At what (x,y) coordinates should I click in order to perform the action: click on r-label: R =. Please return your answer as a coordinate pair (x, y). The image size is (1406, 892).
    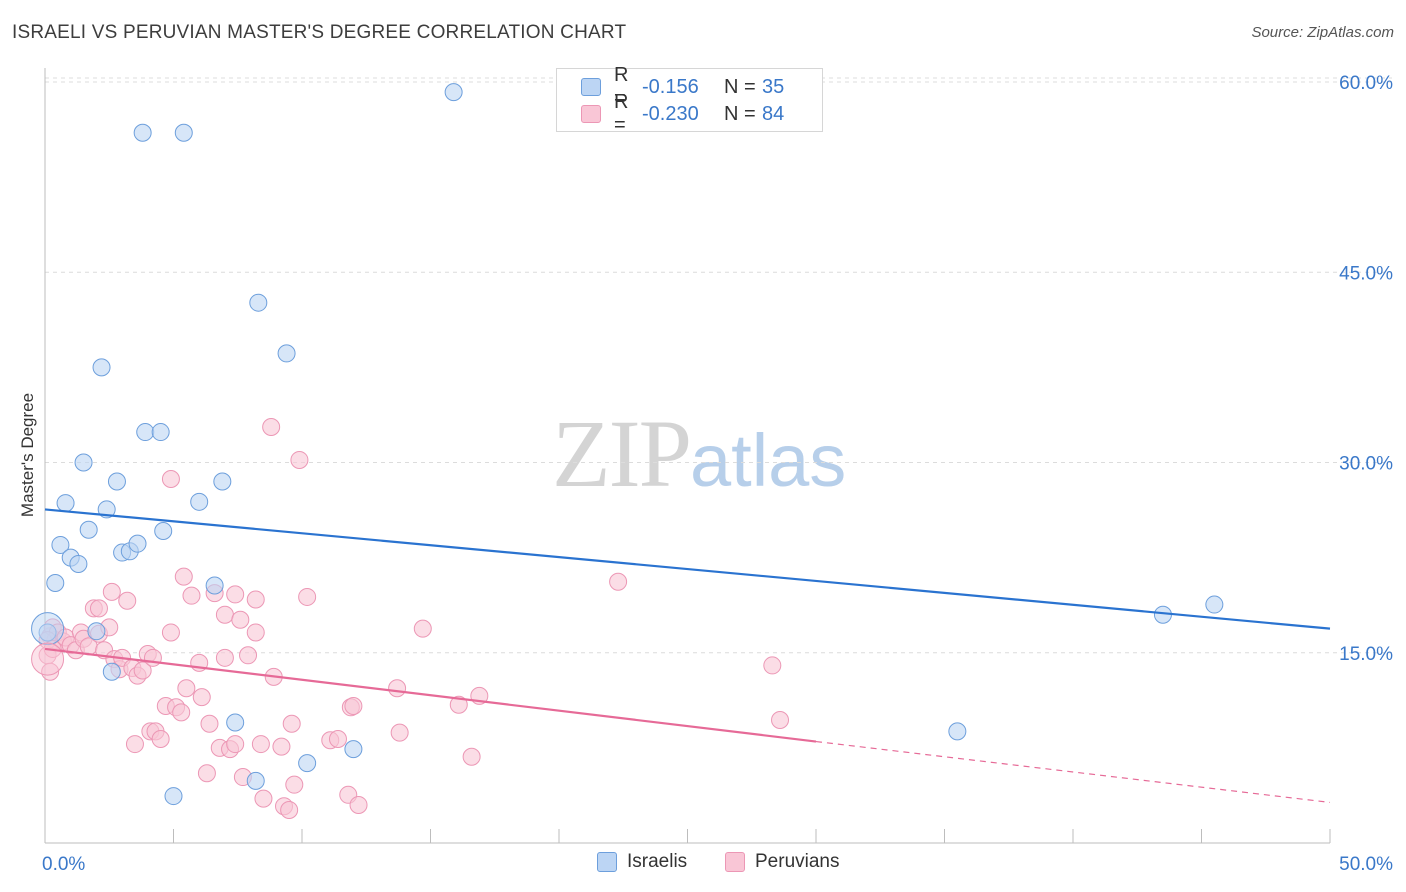
    Looking at the image, I should click on (621, 113).